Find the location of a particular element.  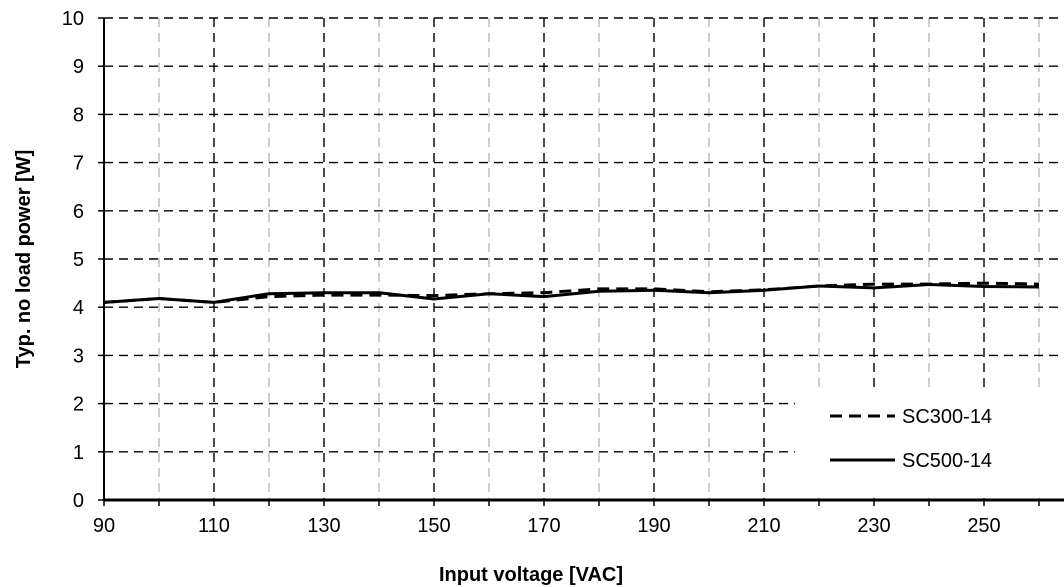

x-tick-label: 190 is located at coordinates (653, 526).